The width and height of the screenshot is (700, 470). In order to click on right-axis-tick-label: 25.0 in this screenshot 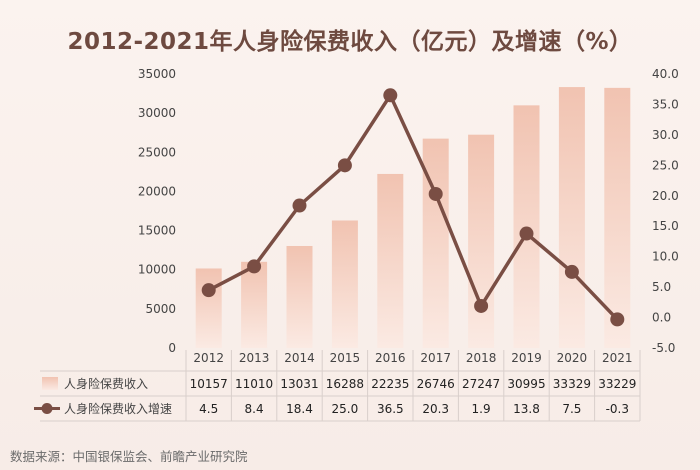, I will do `click(665, 165)`.